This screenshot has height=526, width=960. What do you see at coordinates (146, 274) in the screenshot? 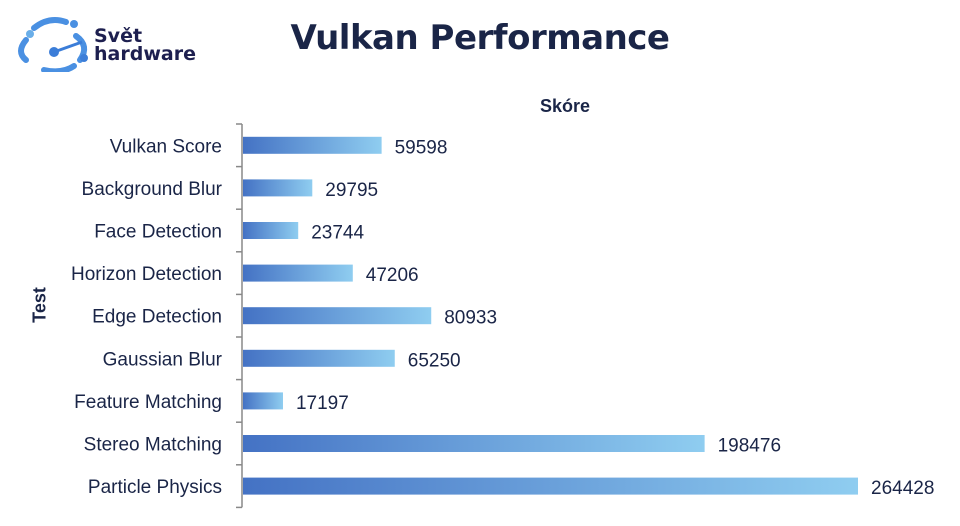
I see `category-label: Horizon Detection` at bounding box center [146, 274].